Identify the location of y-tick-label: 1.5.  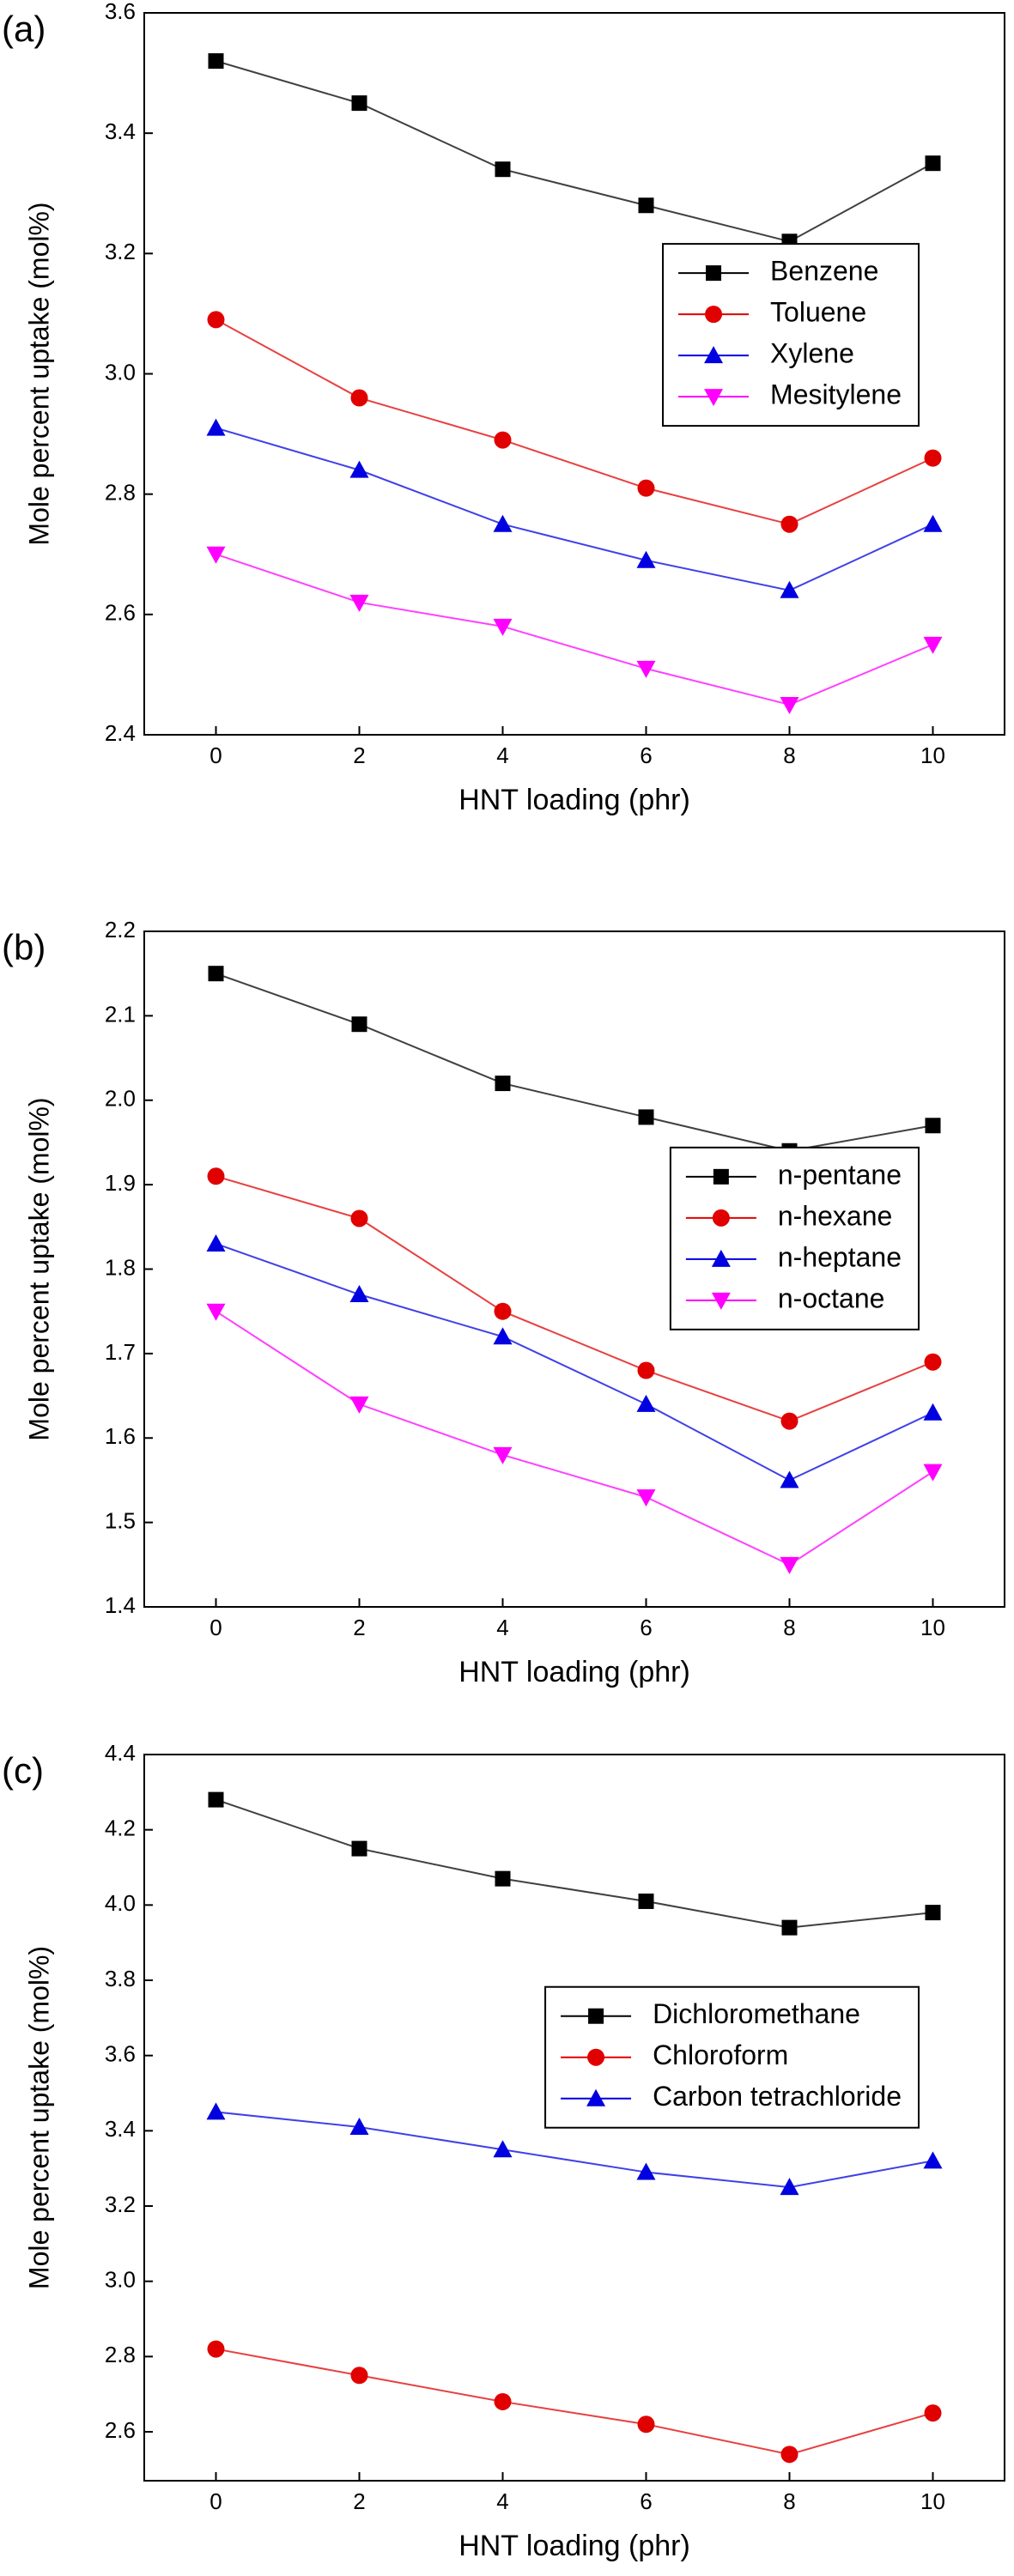
(121, 1521).